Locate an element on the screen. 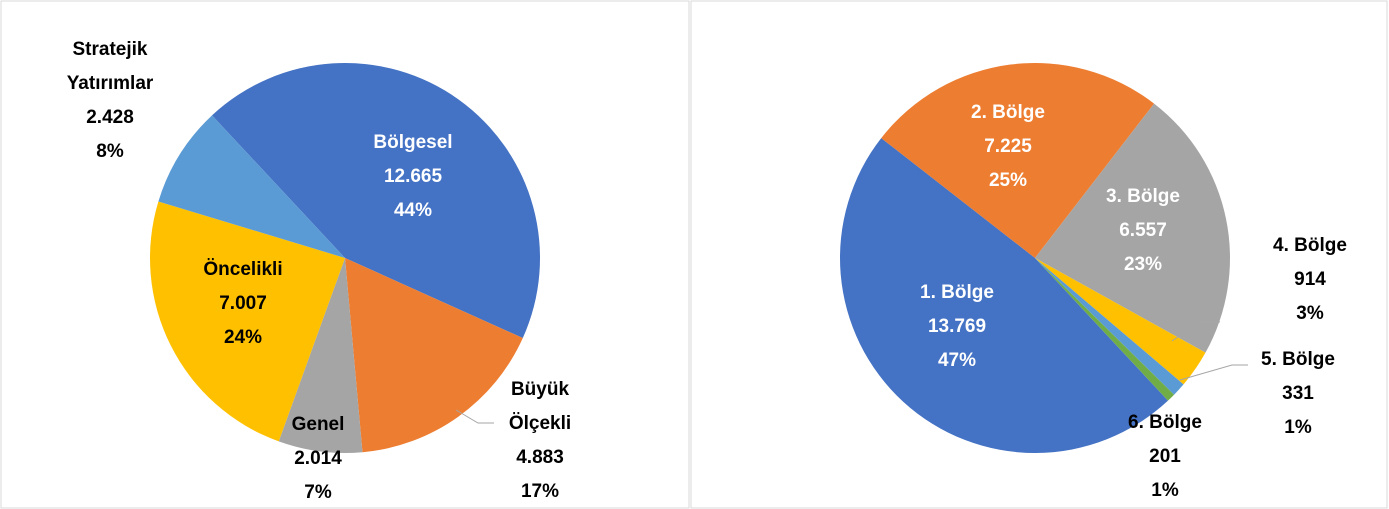  label-name: Genel is located at coordinates (318, 424).